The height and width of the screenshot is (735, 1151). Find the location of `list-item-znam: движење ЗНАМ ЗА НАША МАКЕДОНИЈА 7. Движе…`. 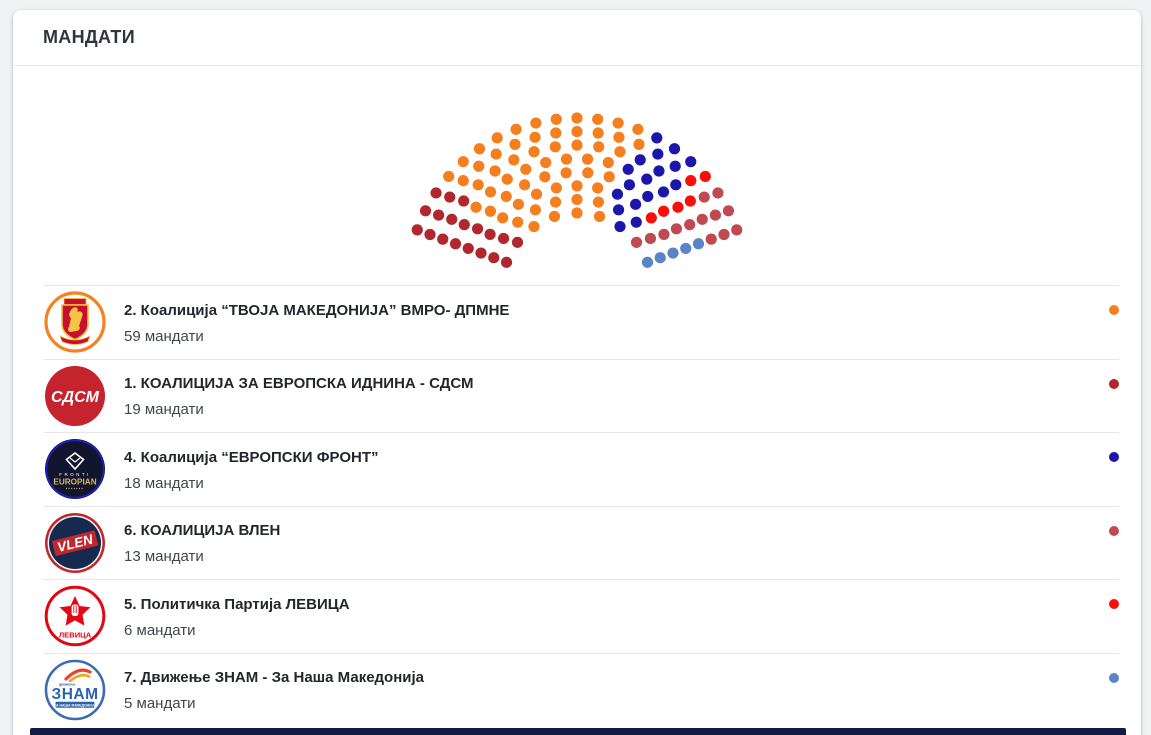

list-item-znam: движење ЗНАМ ЗА НАША МАКЕДОНИЈА 7. Движе… is located at coordinates (581, 689).